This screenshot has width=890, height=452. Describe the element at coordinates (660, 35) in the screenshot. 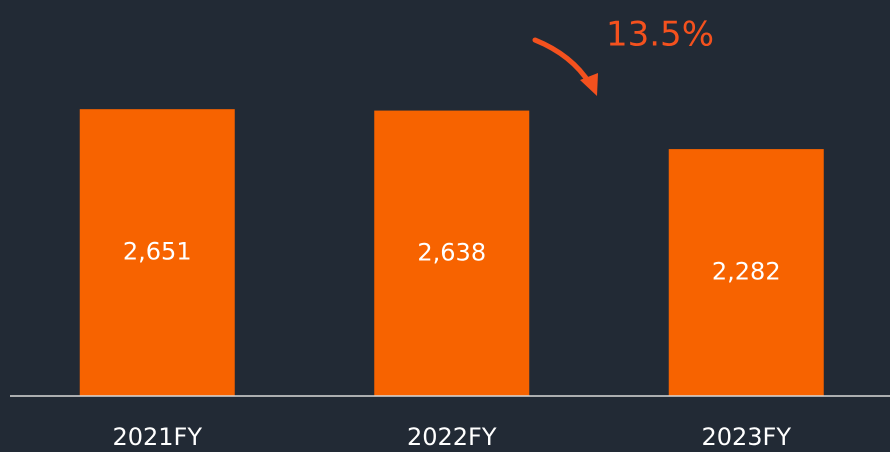

I see `annotation: 13.5%` at that location.